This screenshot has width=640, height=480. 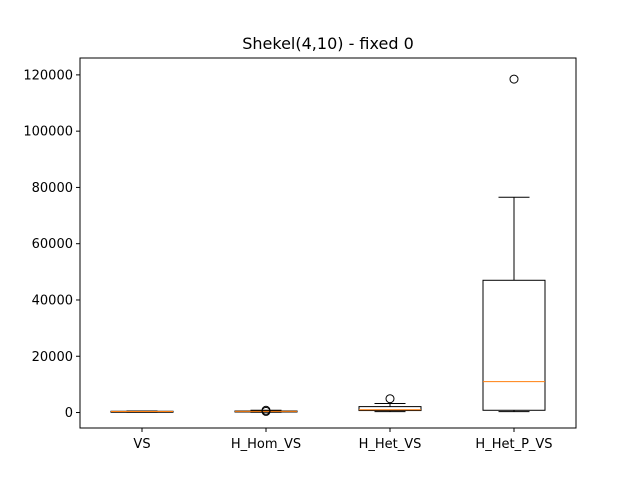 I want to click on y-tick-label: 60000, so click(x=52, y=244).